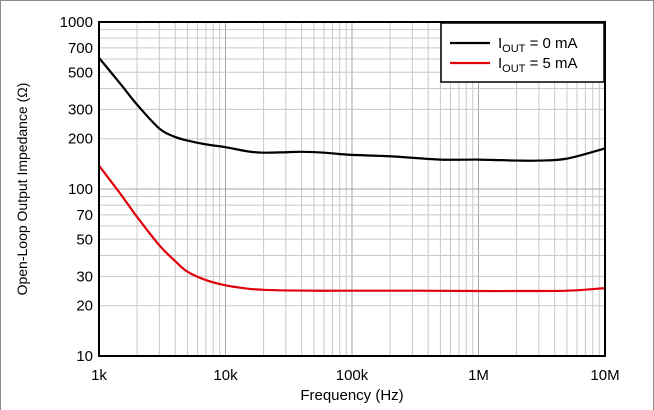 The width and height of the screenshot is (654, 410). Describe the element at coordinates (604, 375) in the screenshot. I see `x-tick-label: 10M` at that location.